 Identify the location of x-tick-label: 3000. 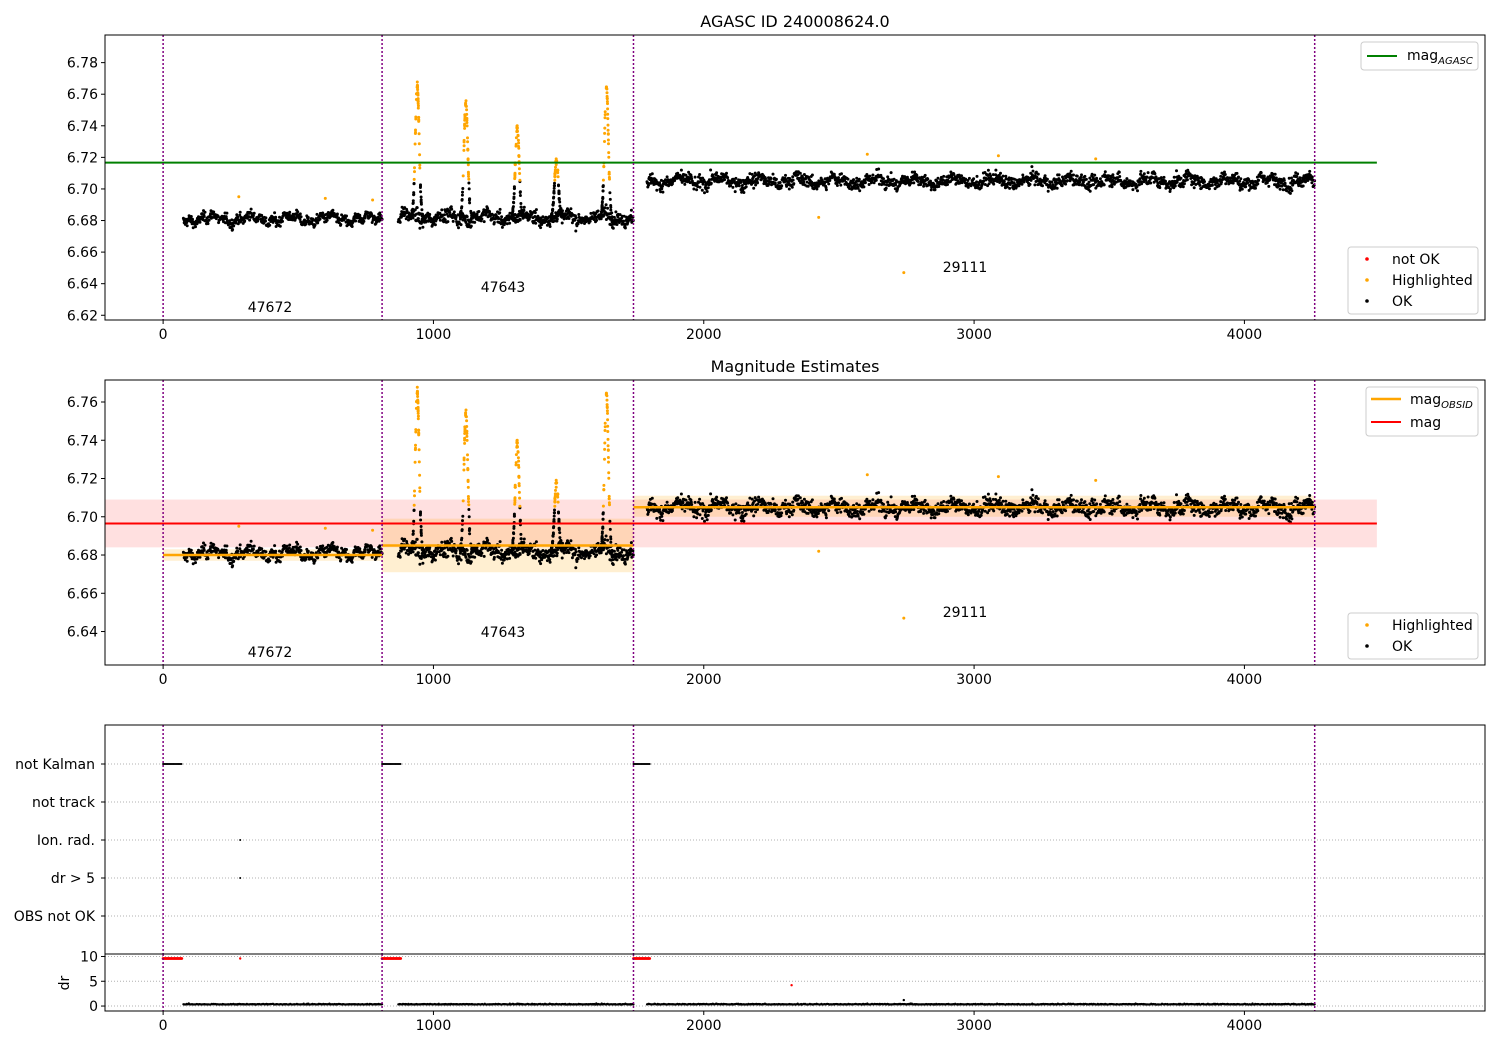
(974, 335).